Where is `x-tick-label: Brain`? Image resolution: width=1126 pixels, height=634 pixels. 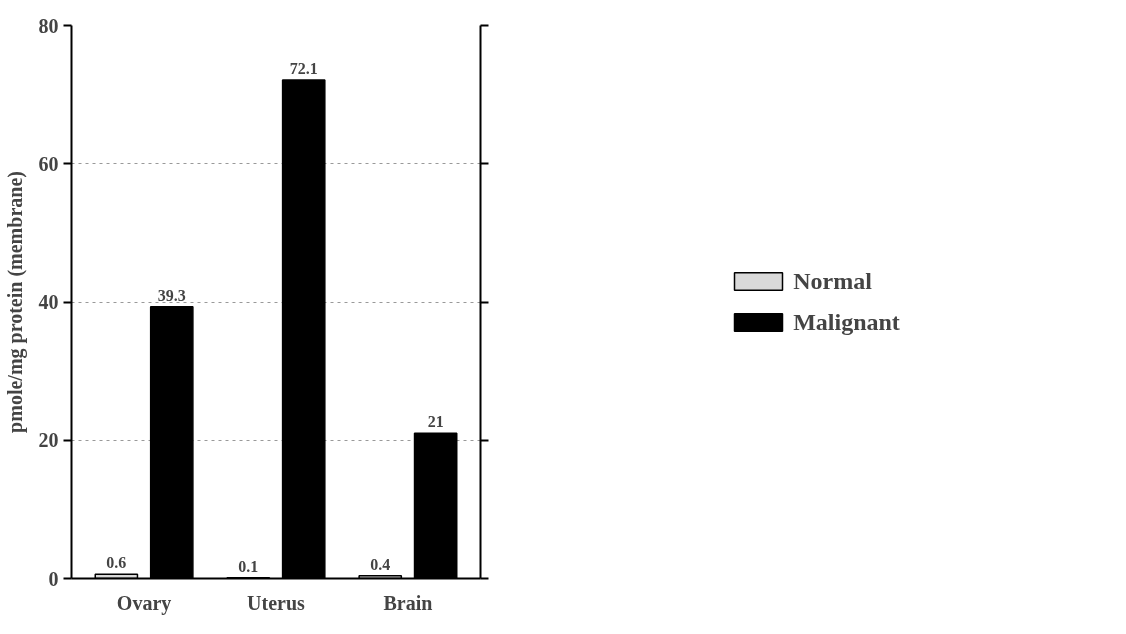 x-tick-label: Brain is located at coordinates (408, 602).